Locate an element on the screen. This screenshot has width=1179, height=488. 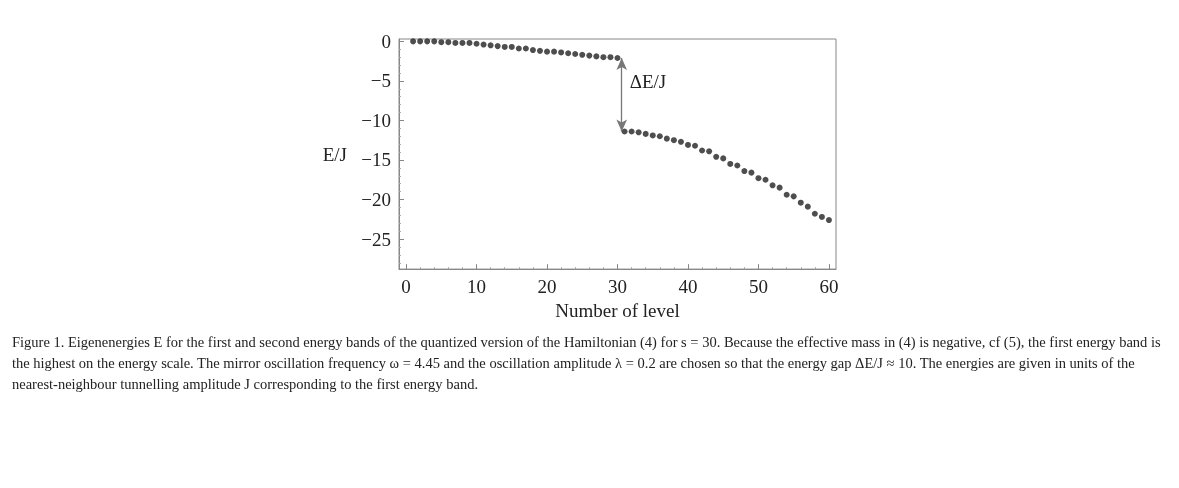
y-axis-title: E/J is located at coordinates (334, 154).